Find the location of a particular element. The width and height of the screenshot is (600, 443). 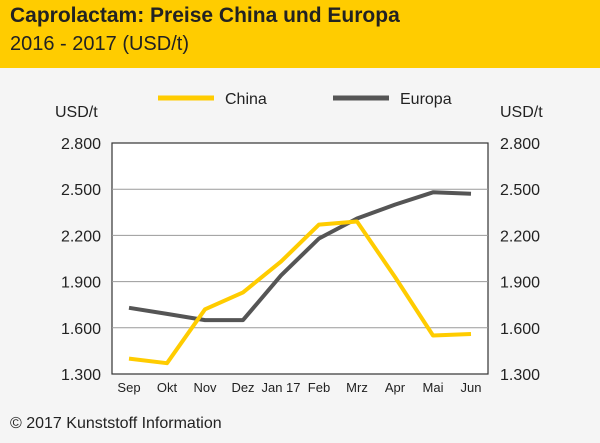

y-tick-label-right: 2.500 is located at coordinates (520, 190).